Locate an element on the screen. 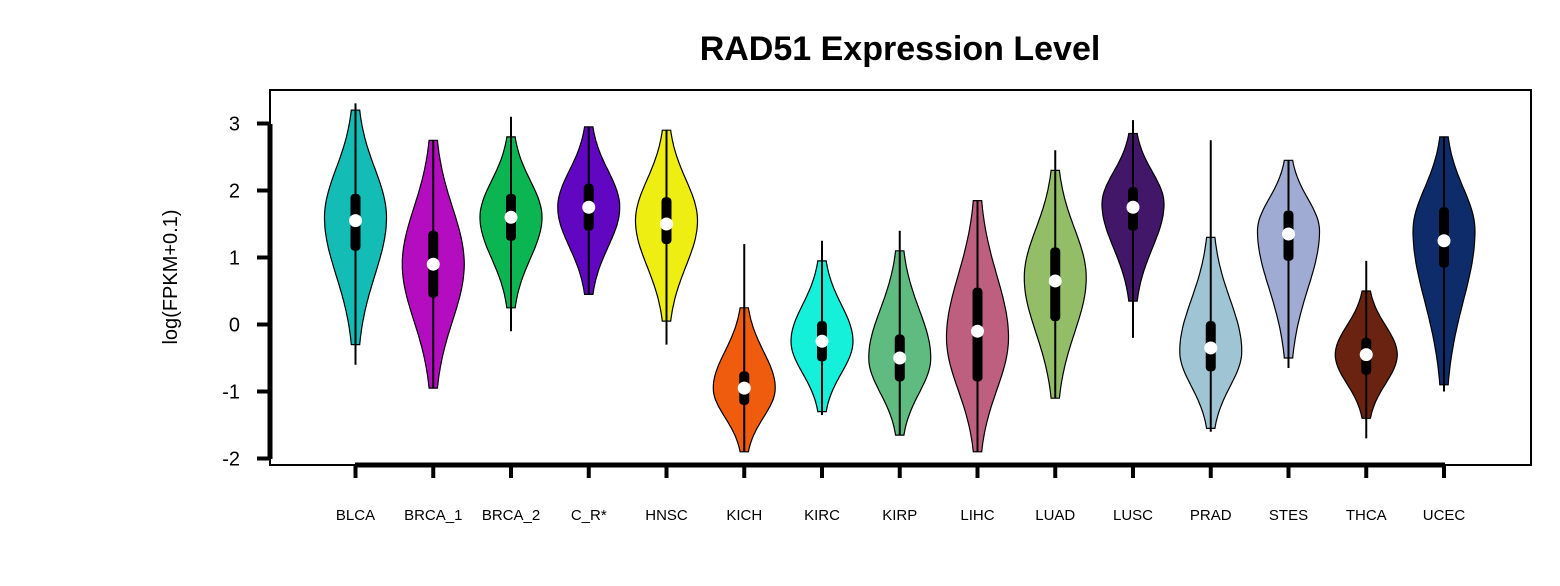 The image size is (1560, 586). violin-hnsc is located at coordinates (666, 237).